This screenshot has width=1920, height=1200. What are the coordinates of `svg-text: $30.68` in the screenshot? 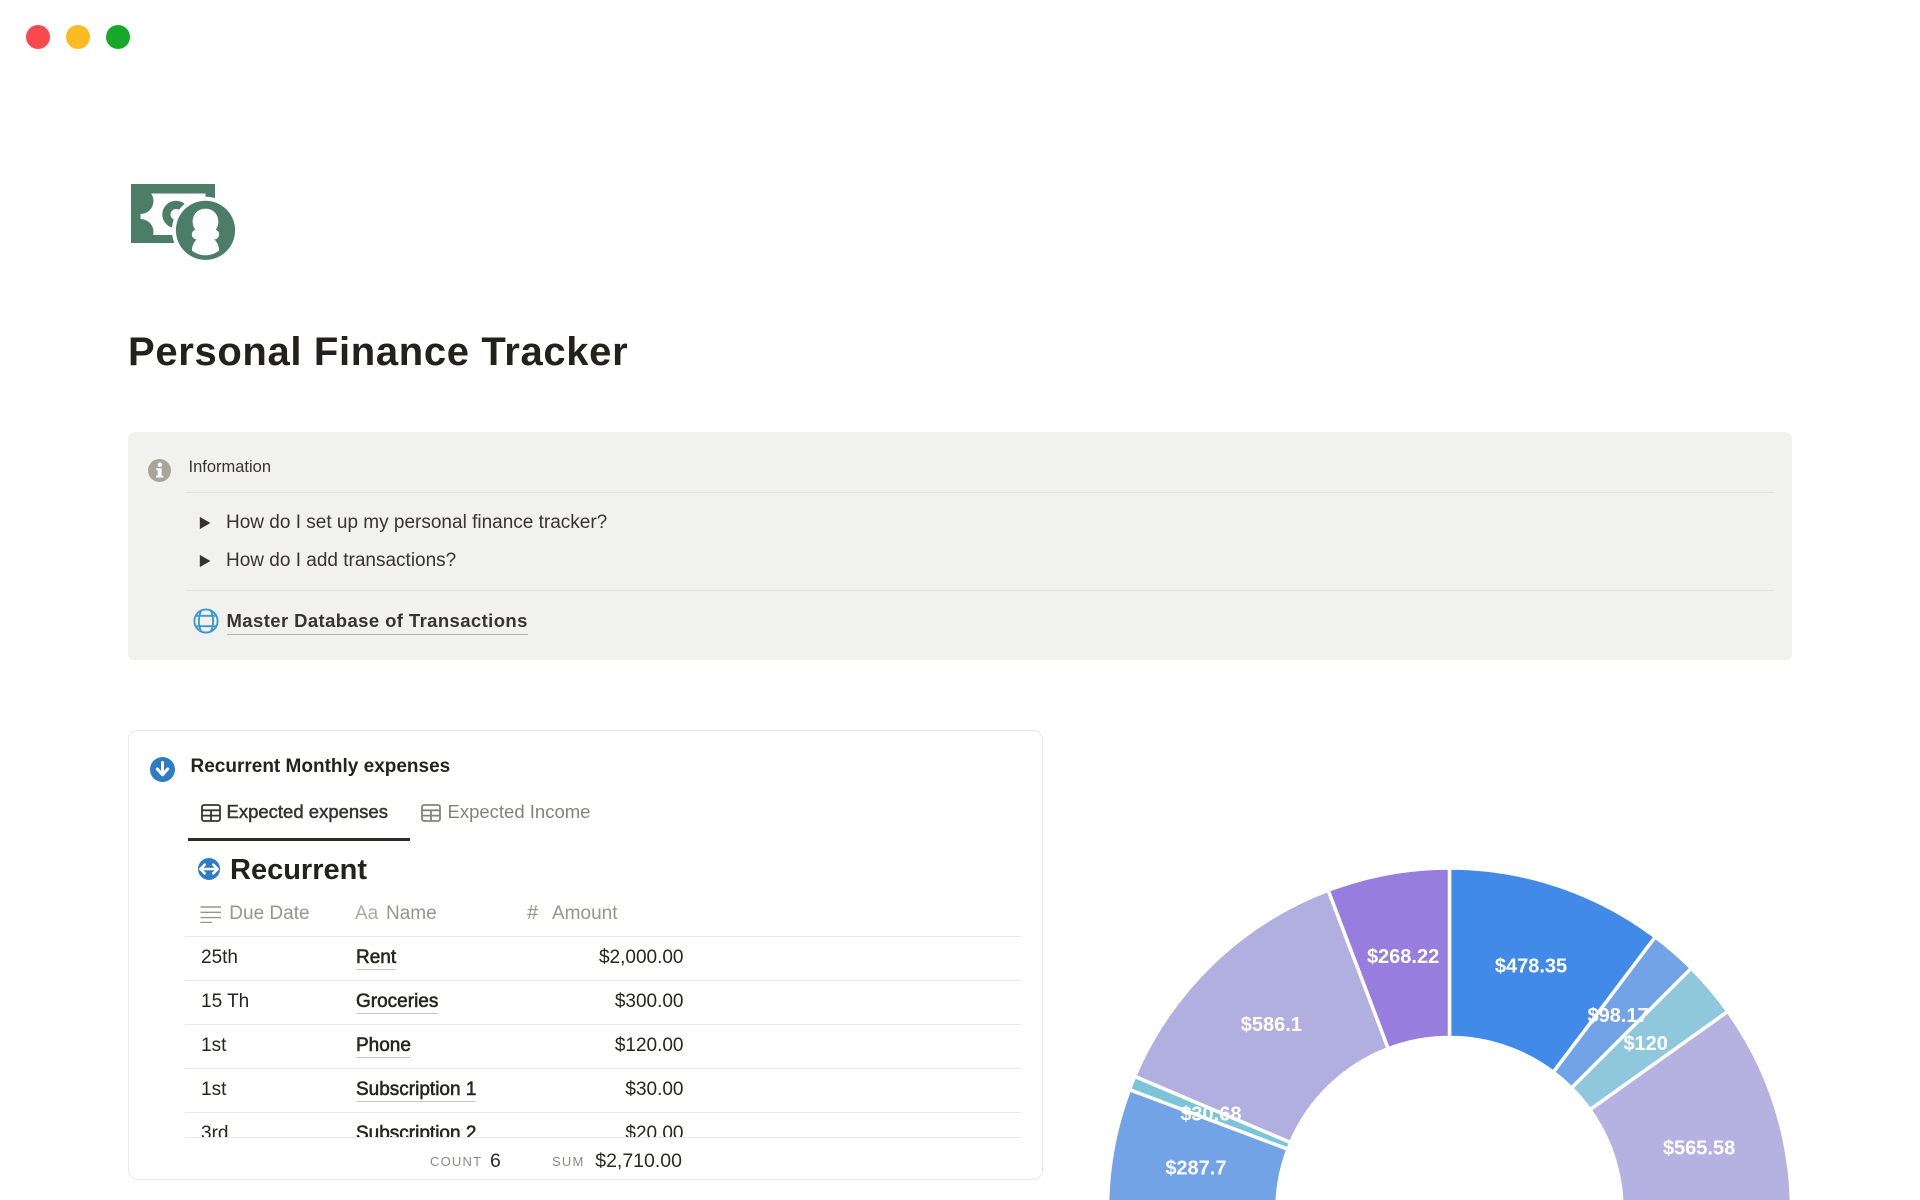 It's located at (1210, 1115).